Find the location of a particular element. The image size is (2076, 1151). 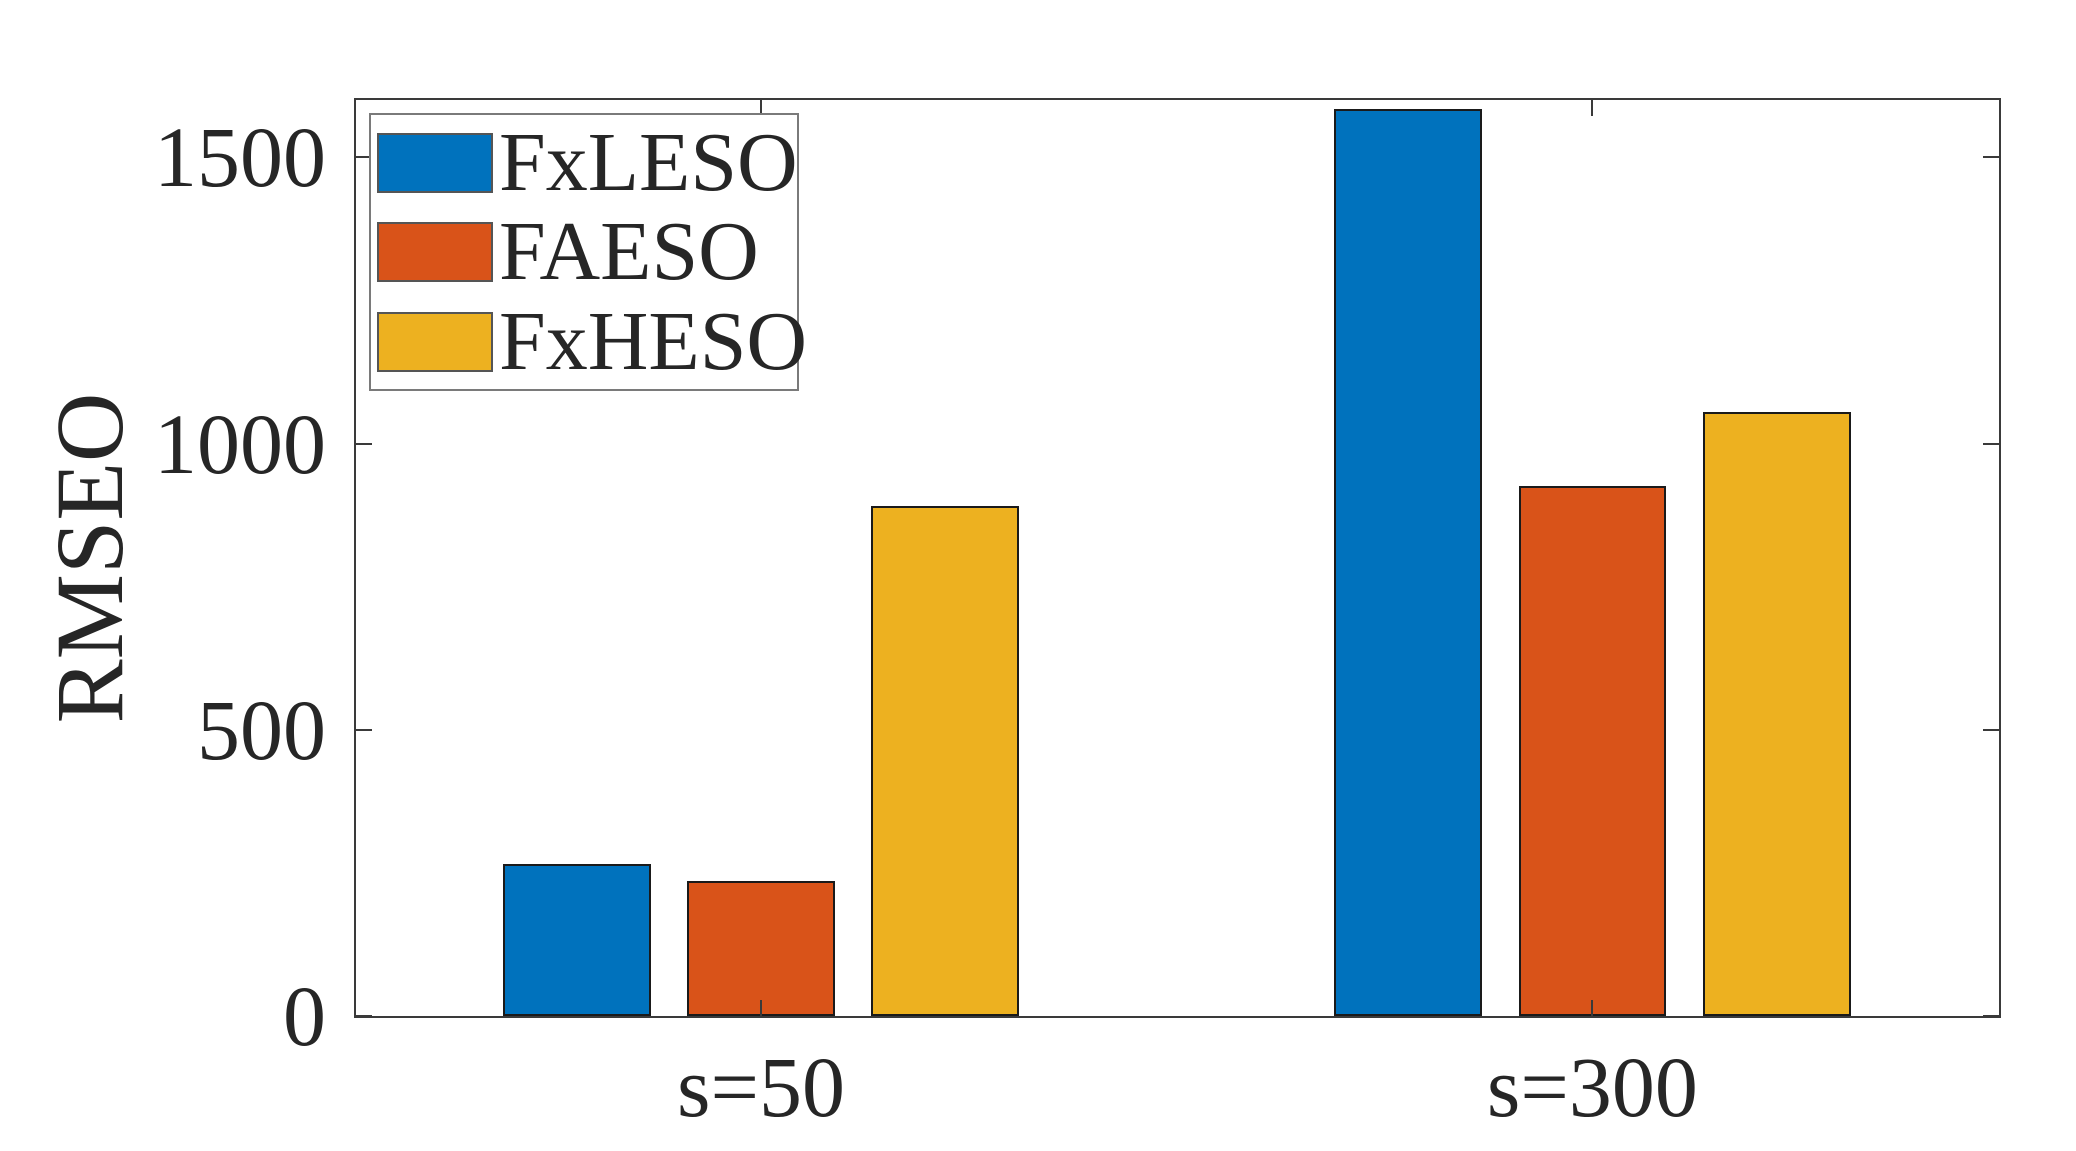

bar-fxleso-s300 is located at coordinates (1408, 562).